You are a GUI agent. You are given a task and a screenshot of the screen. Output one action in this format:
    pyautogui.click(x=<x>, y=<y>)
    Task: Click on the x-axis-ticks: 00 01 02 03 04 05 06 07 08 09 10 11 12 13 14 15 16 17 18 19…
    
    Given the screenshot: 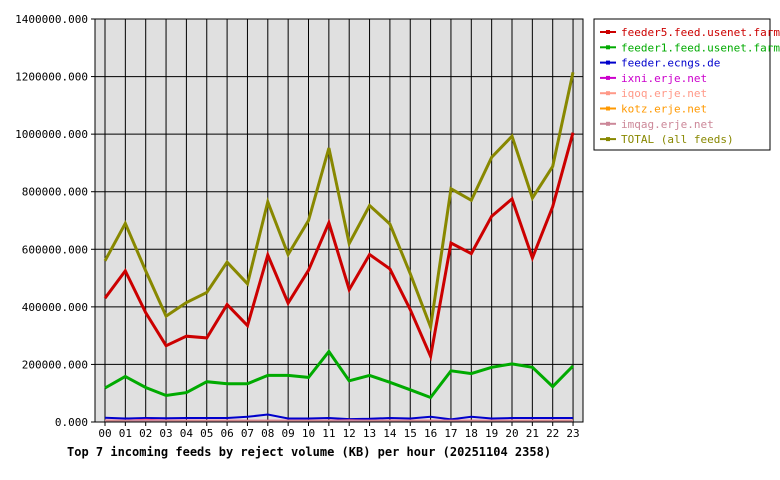 What is the action you would take?
    pyautogui.click(x=339, y=431)
    